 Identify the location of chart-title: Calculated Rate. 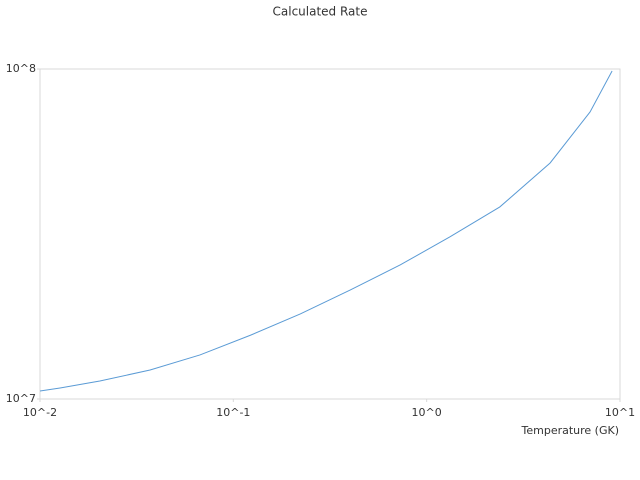
(320, 12).